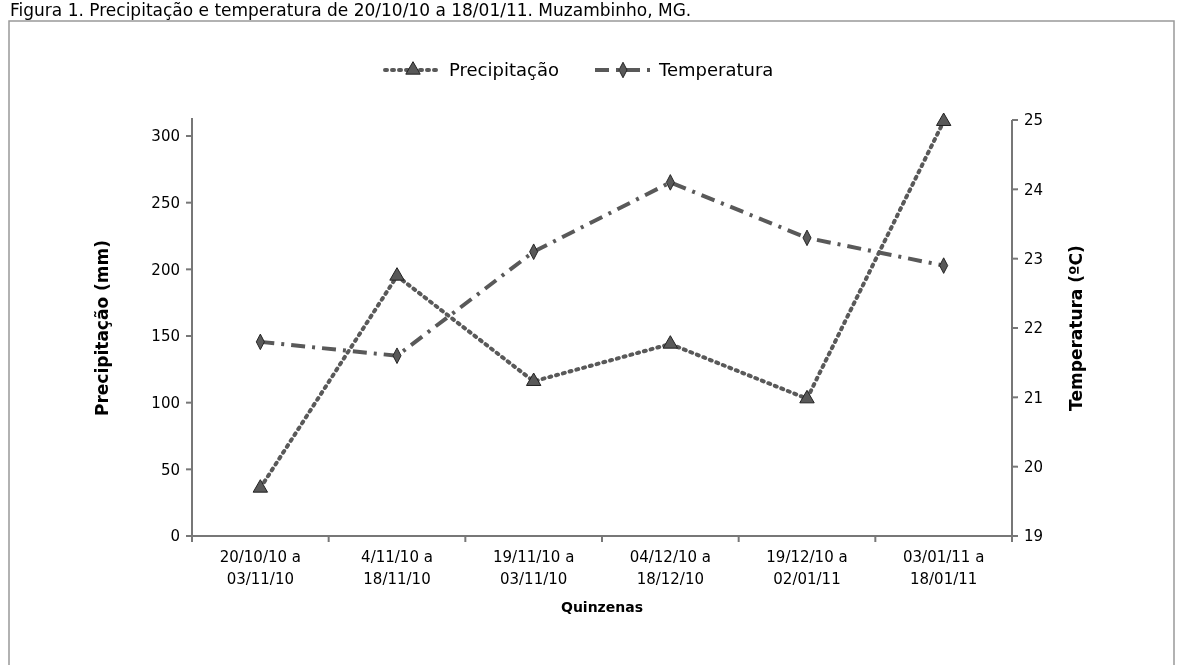 The image size is (1183, 665). I want to click on legend-label: Precipitação, so click(504, 70).